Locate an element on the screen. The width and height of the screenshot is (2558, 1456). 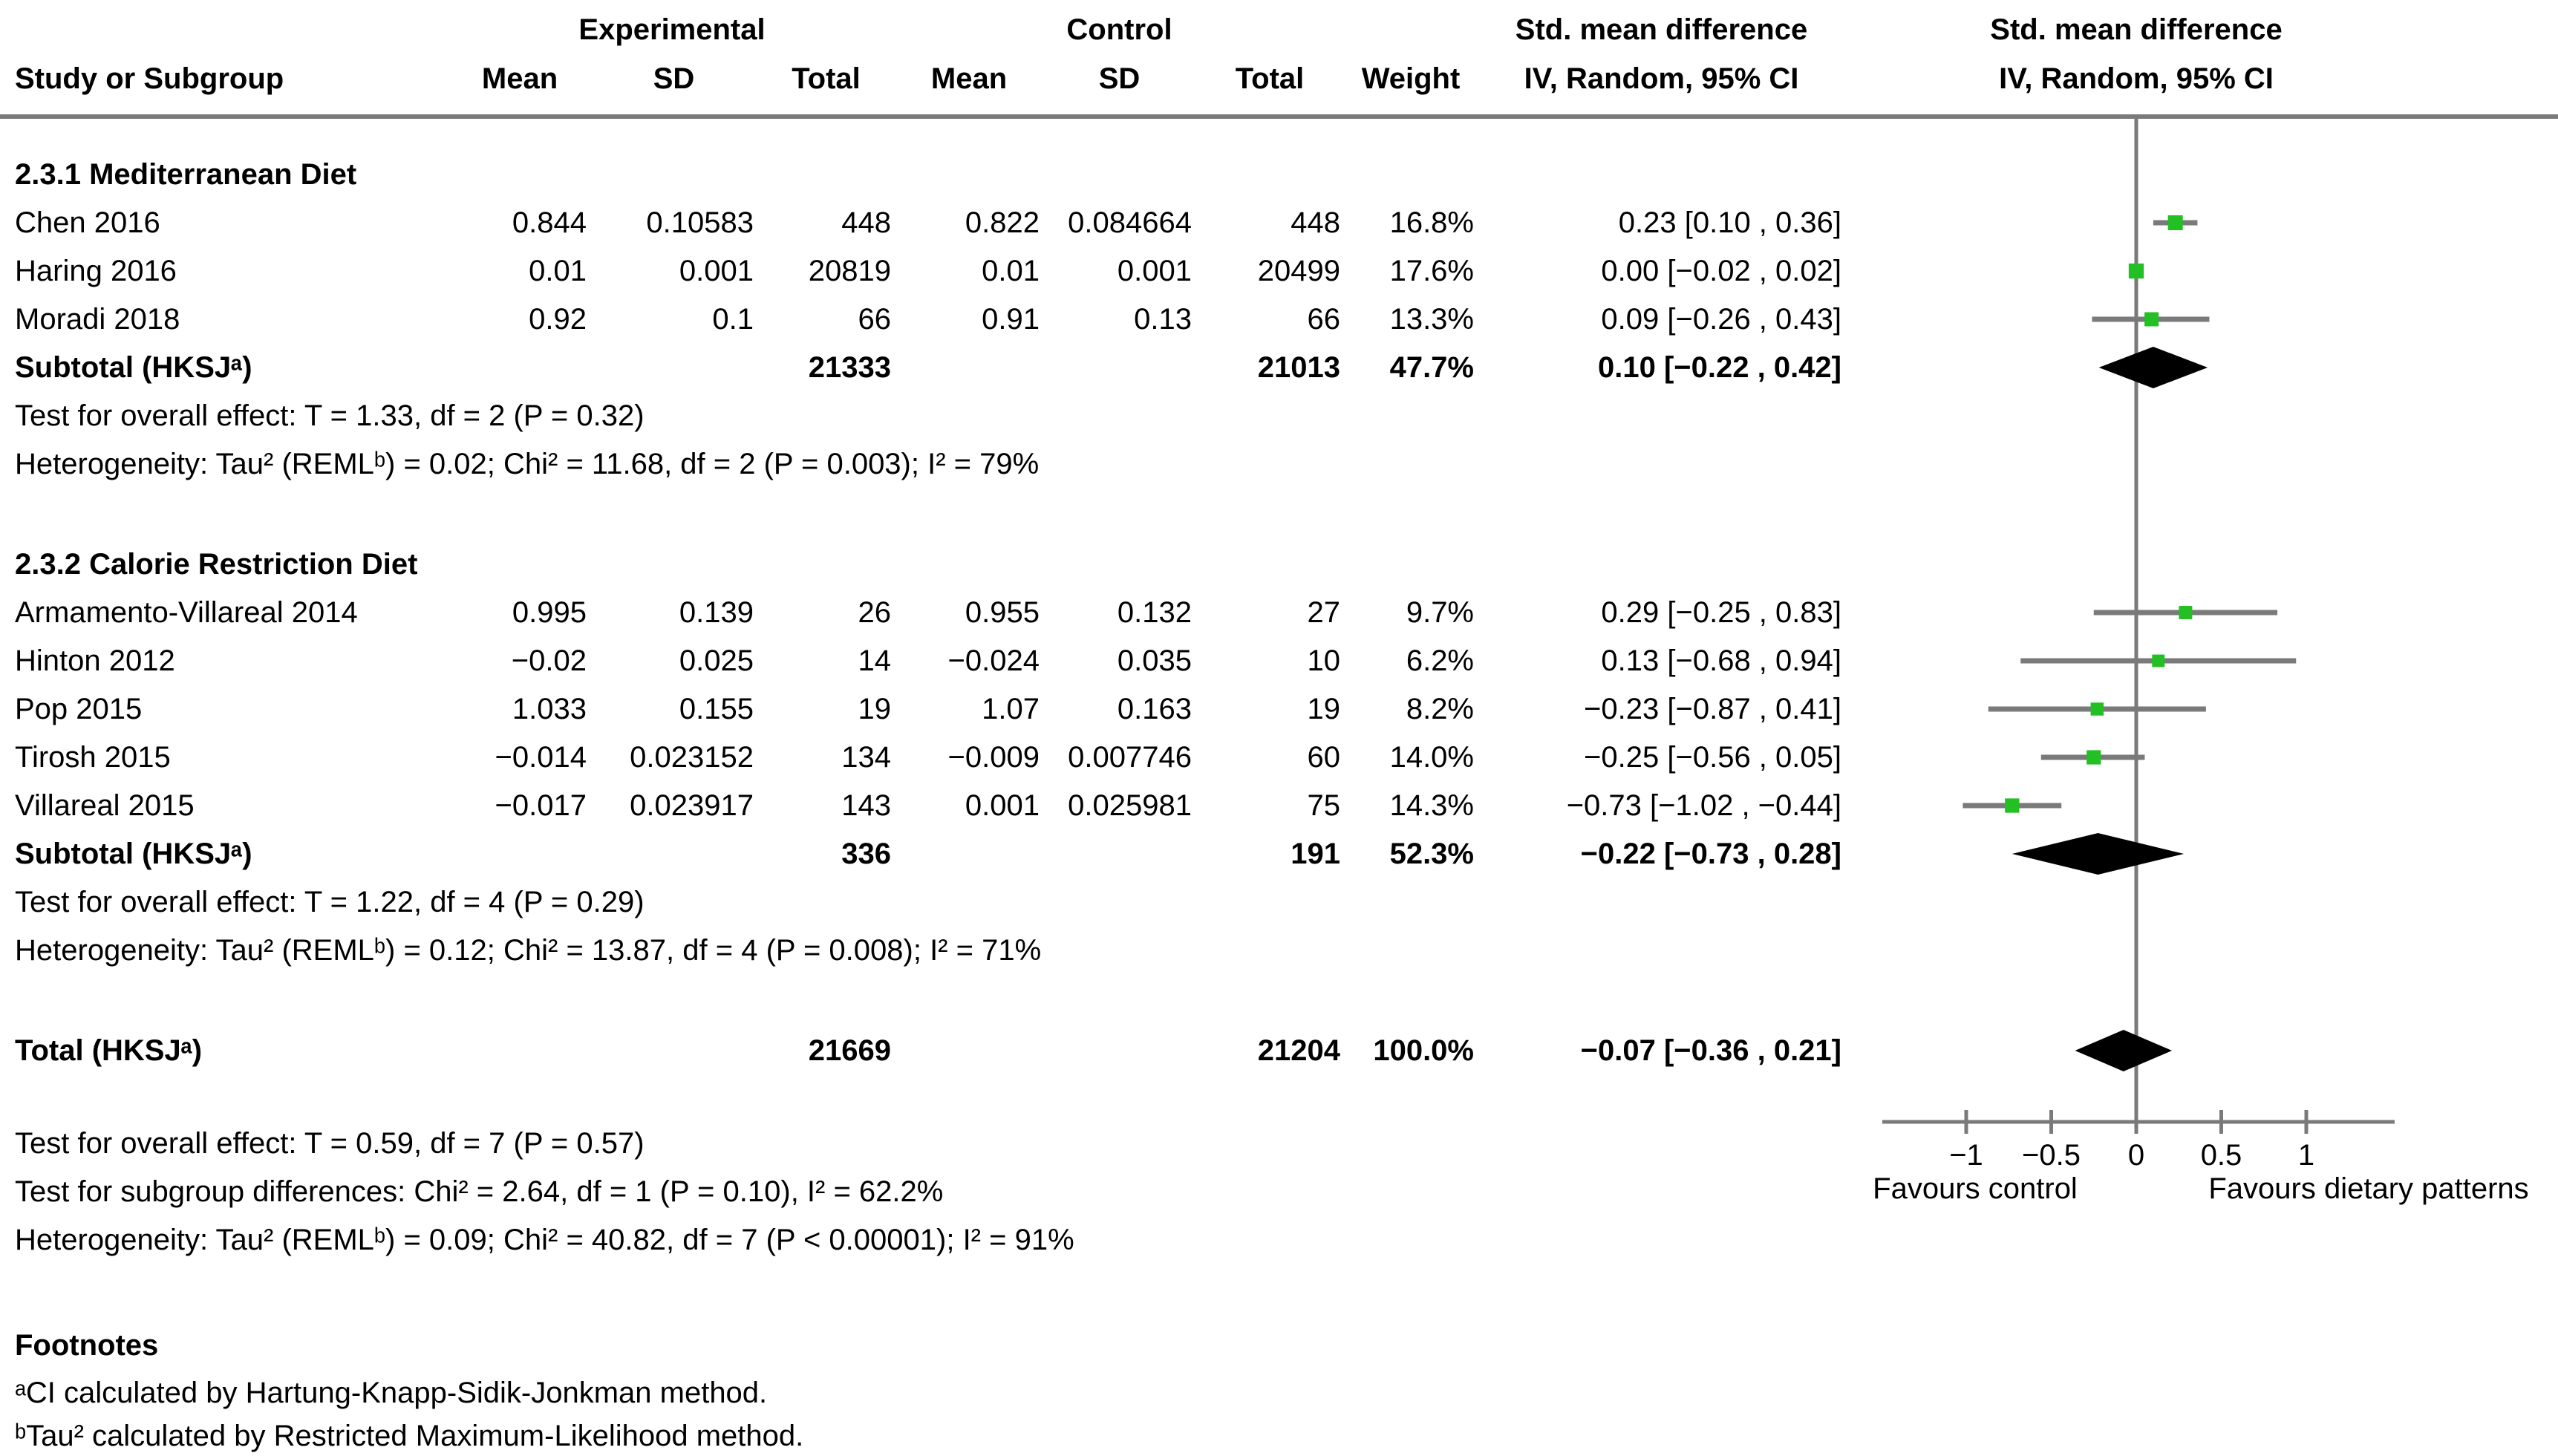
subgroup-label: 2.3.1 Mediterranean Diet is located at coordinates (186, 175).